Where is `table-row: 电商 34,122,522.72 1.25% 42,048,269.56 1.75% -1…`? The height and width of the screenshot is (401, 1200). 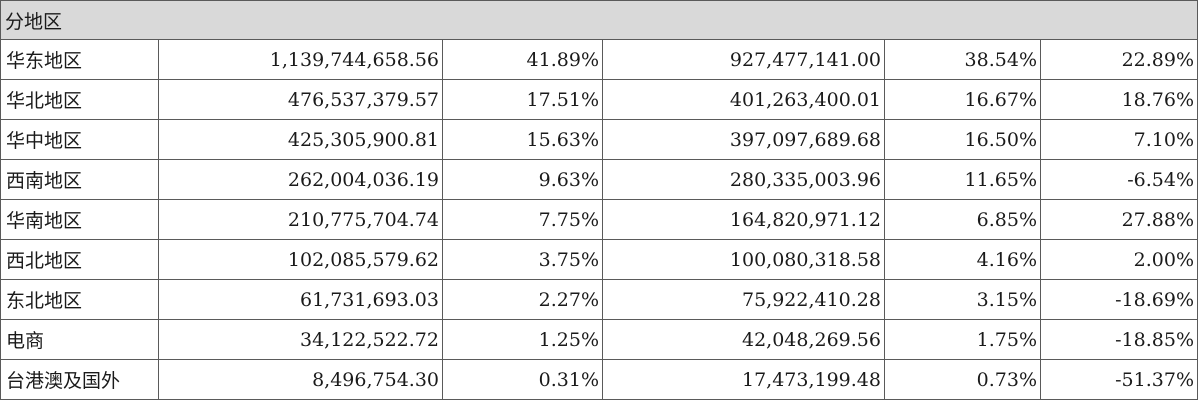
table-row: 电商 34,122,522.72 1.25% 42,048,269.56 1.75% -1… is located at coordinates (599, 339).